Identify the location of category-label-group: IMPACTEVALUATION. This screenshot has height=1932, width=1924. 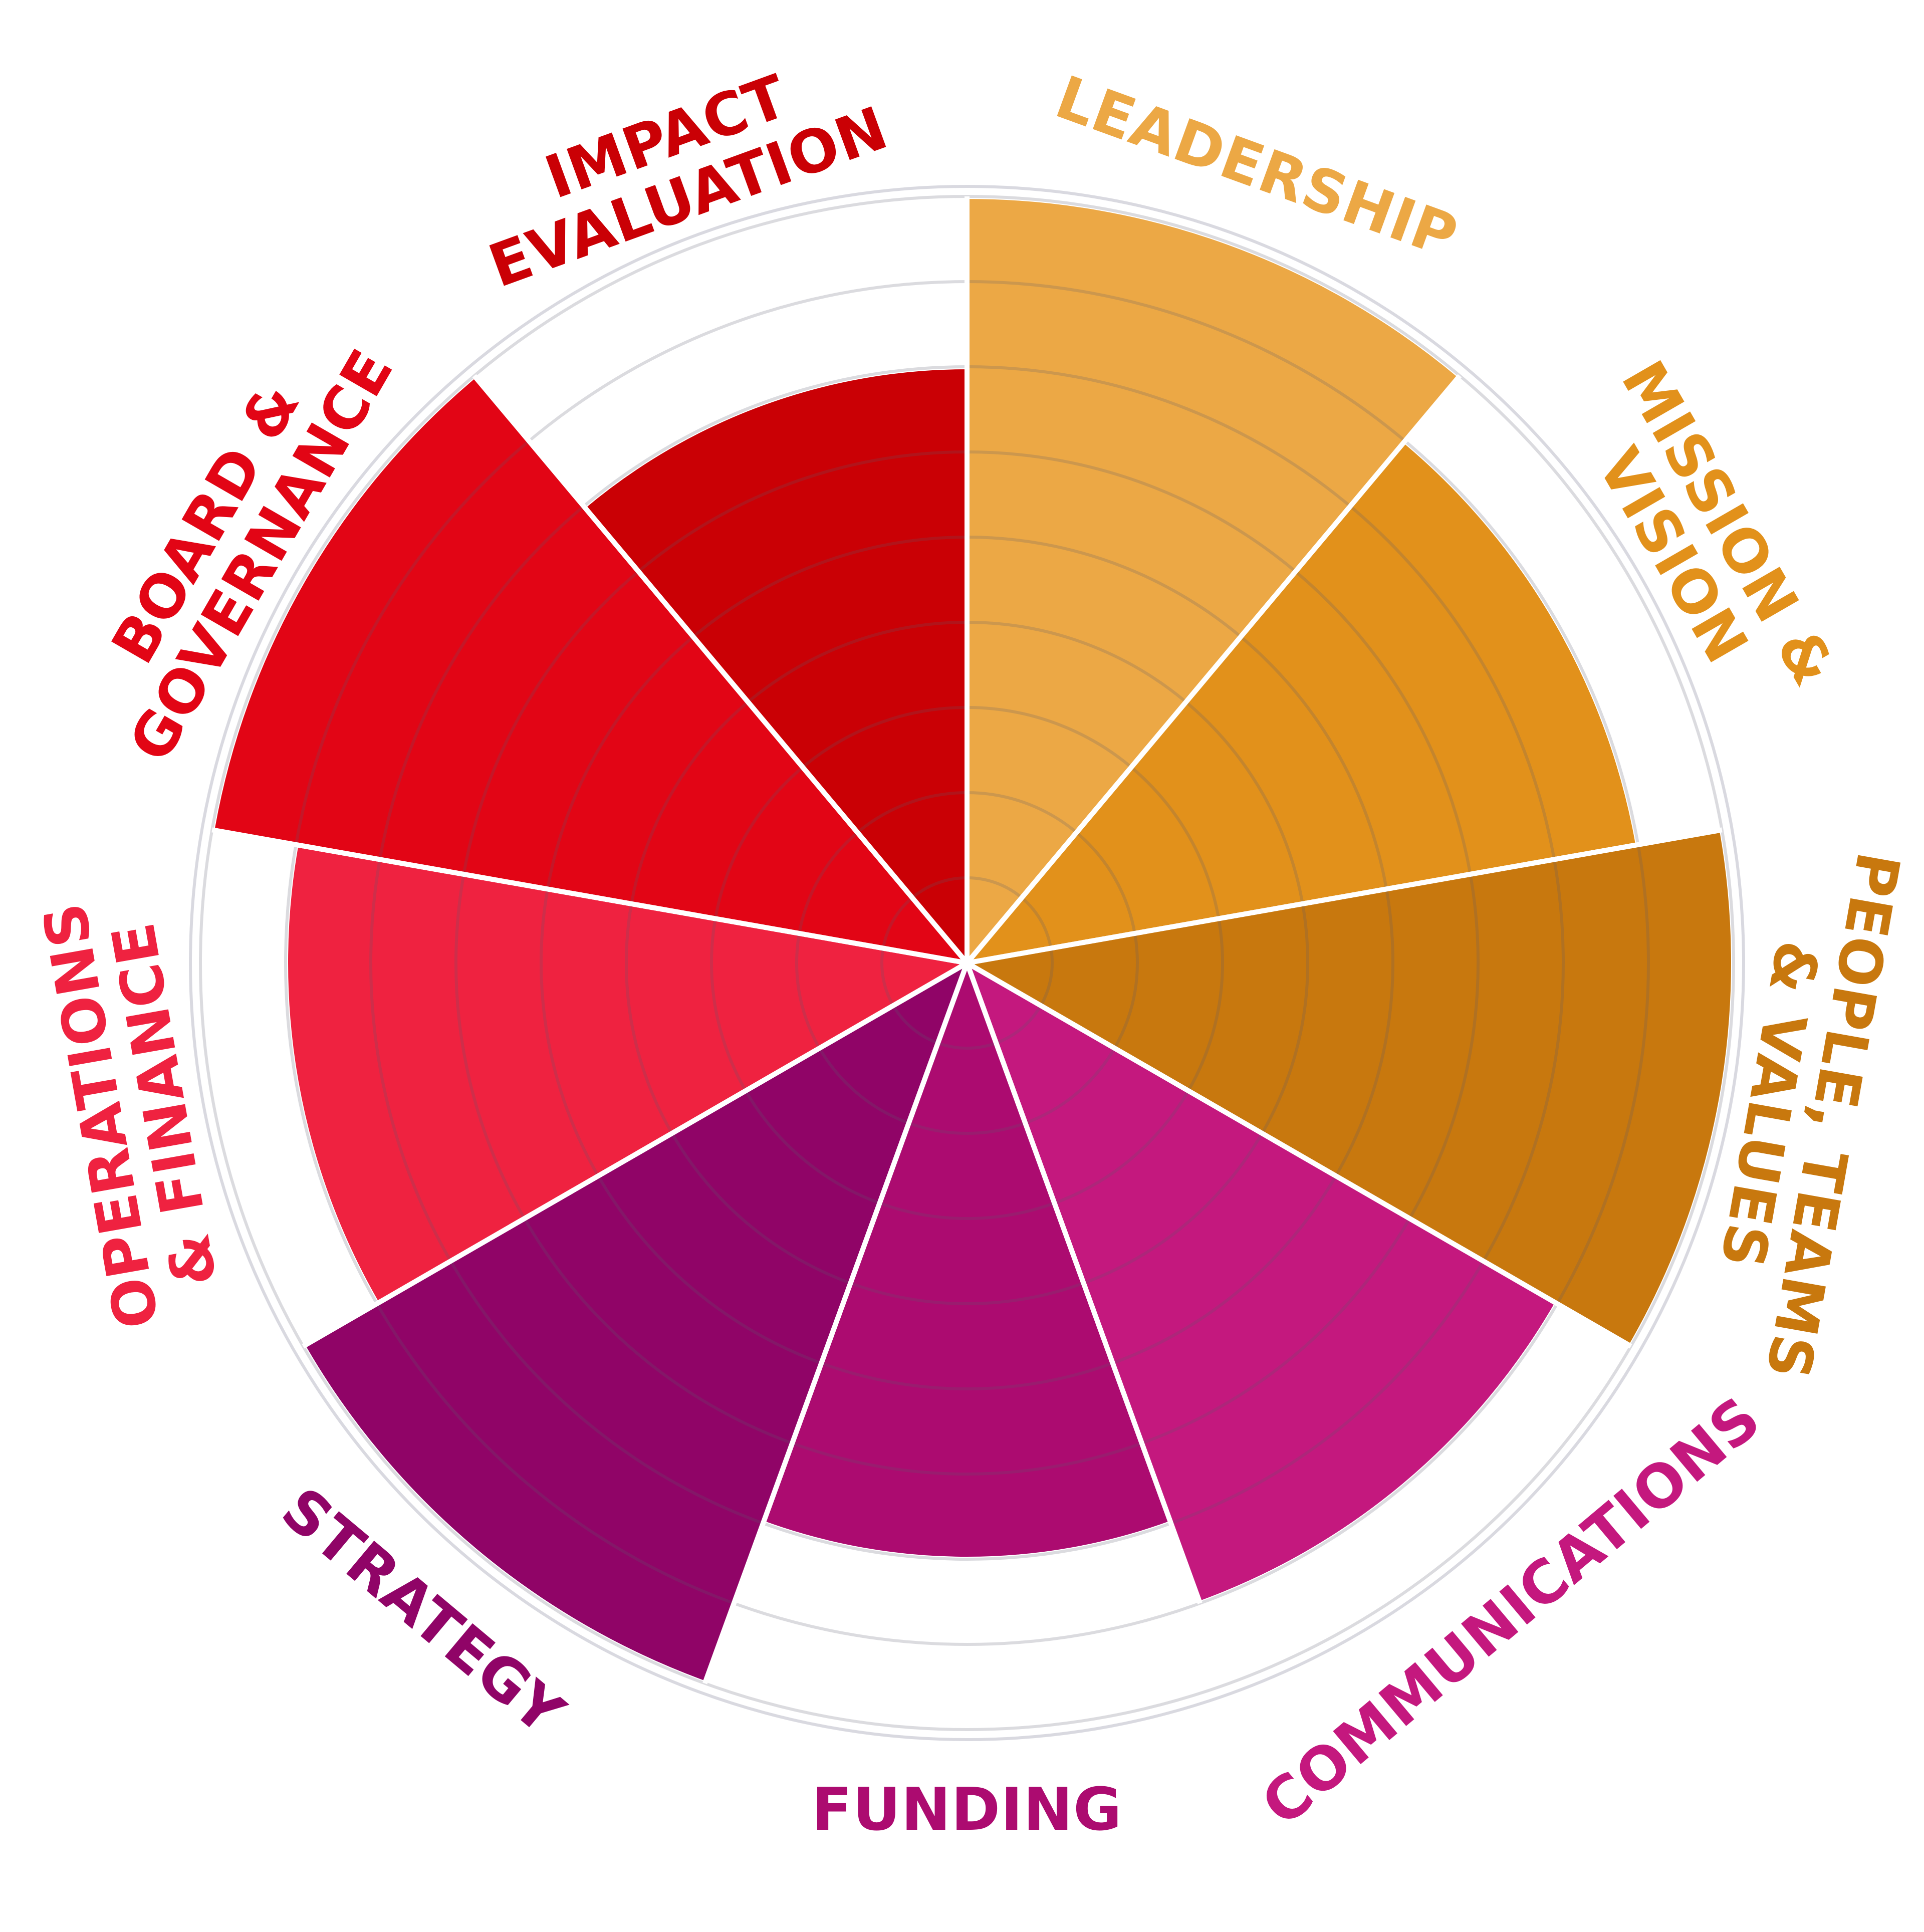
(677, 167).